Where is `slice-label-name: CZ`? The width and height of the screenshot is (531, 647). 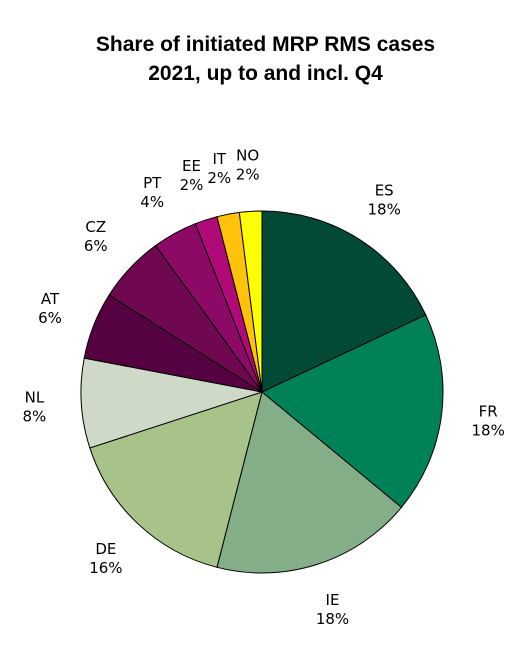
slice-label-name: CZ is located at coordinates (95, 227).